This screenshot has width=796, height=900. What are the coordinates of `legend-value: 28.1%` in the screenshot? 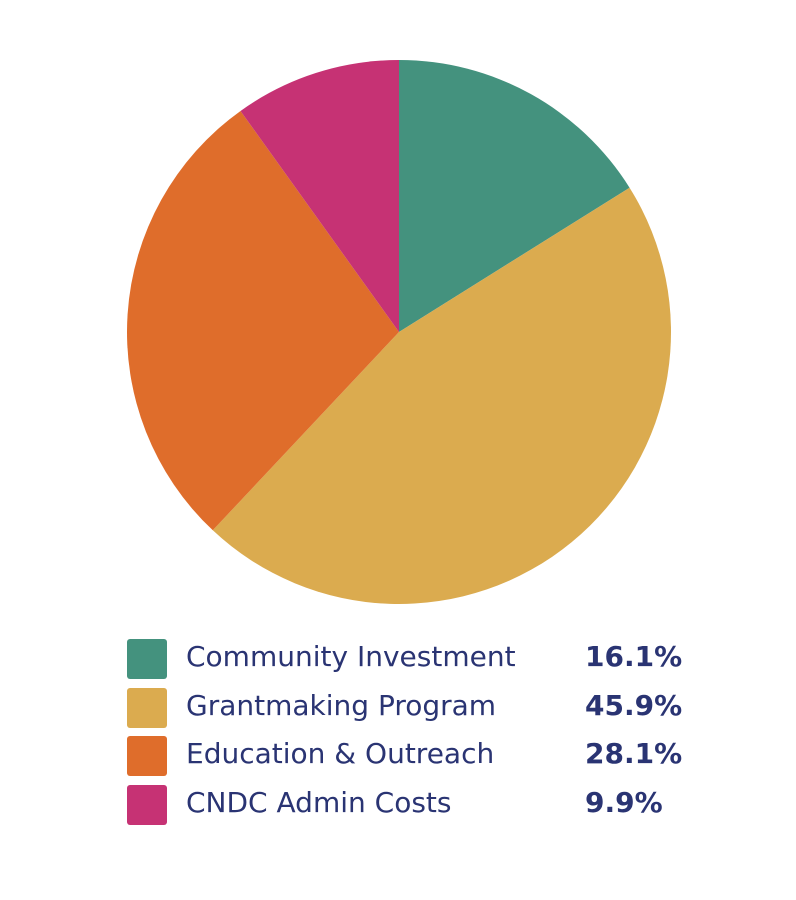 It's located at (634, 753).